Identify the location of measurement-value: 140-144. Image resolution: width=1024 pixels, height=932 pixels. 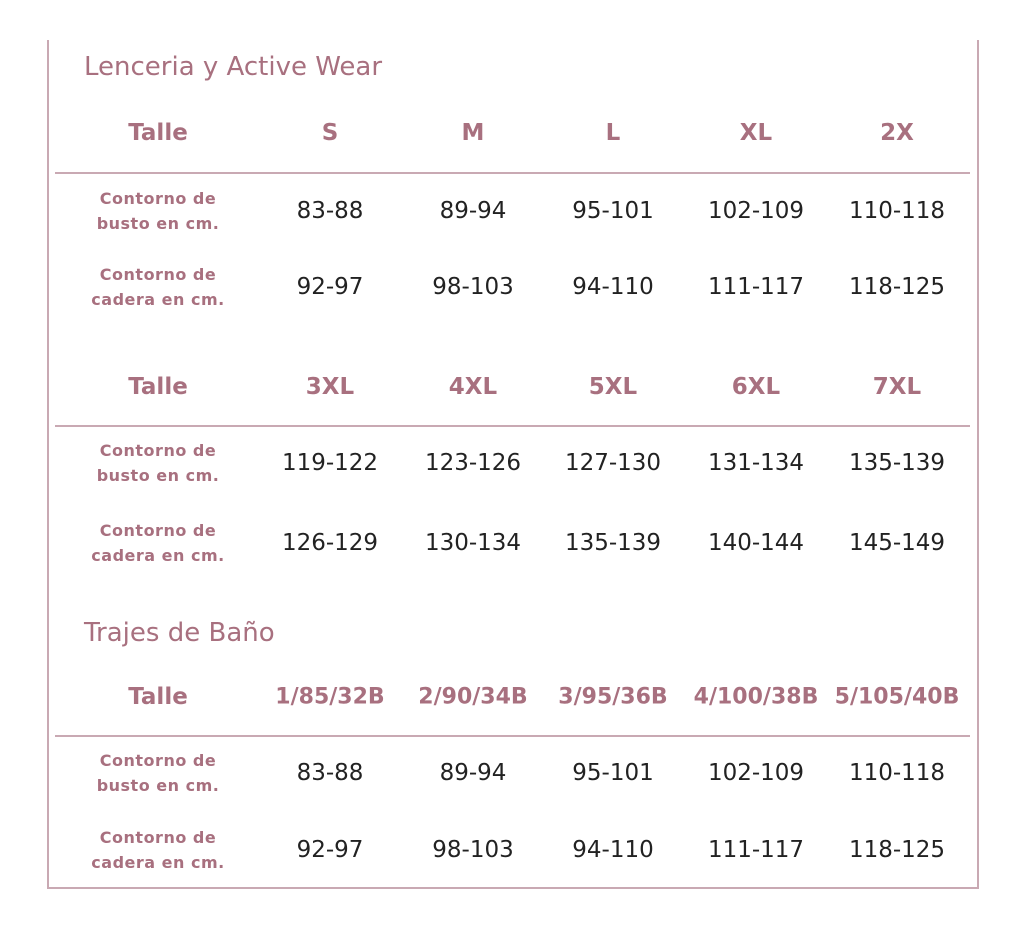
(756, 543).